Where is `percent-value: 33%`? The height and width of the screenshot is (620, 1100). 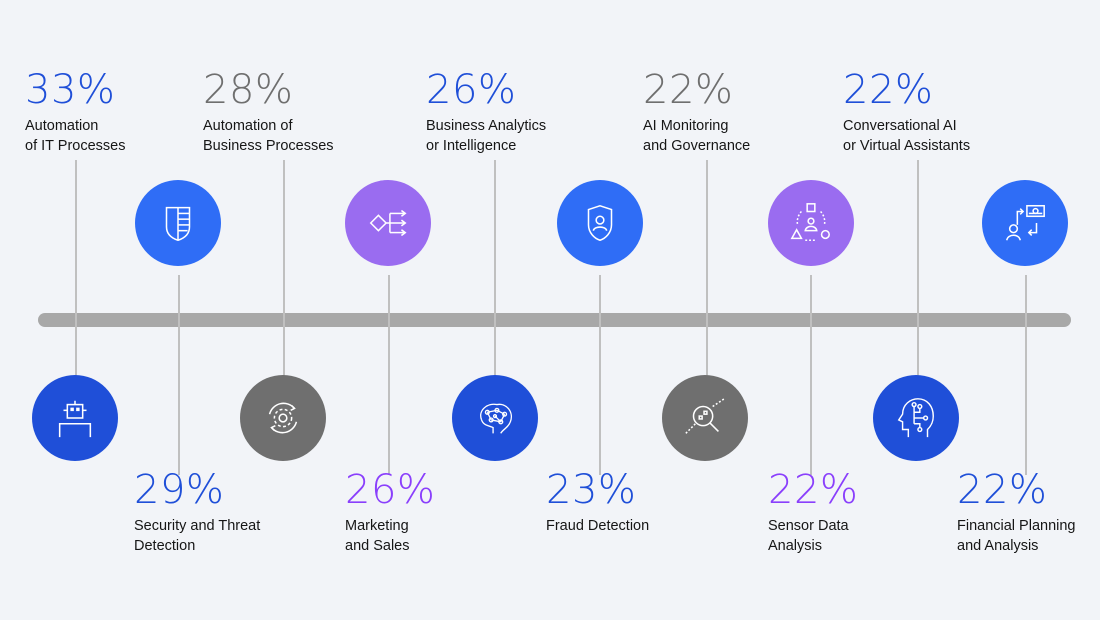
percent-value: 33% is located at coordinates (70, 90).